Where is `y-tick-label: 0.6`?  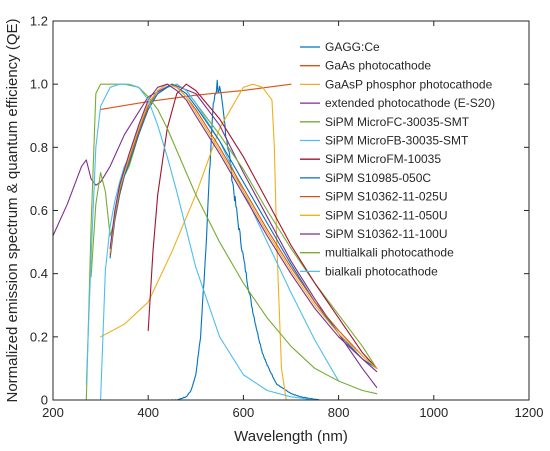 y-tick-label: 0.6 is located at coordinates (39, 210).